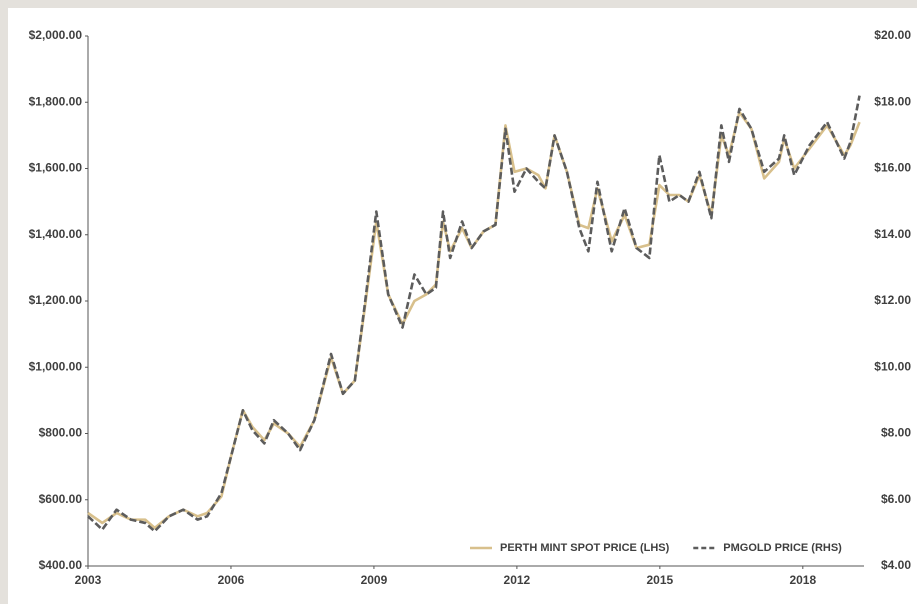  I want to click on x-tick-label: 2018, so click(802, 580).